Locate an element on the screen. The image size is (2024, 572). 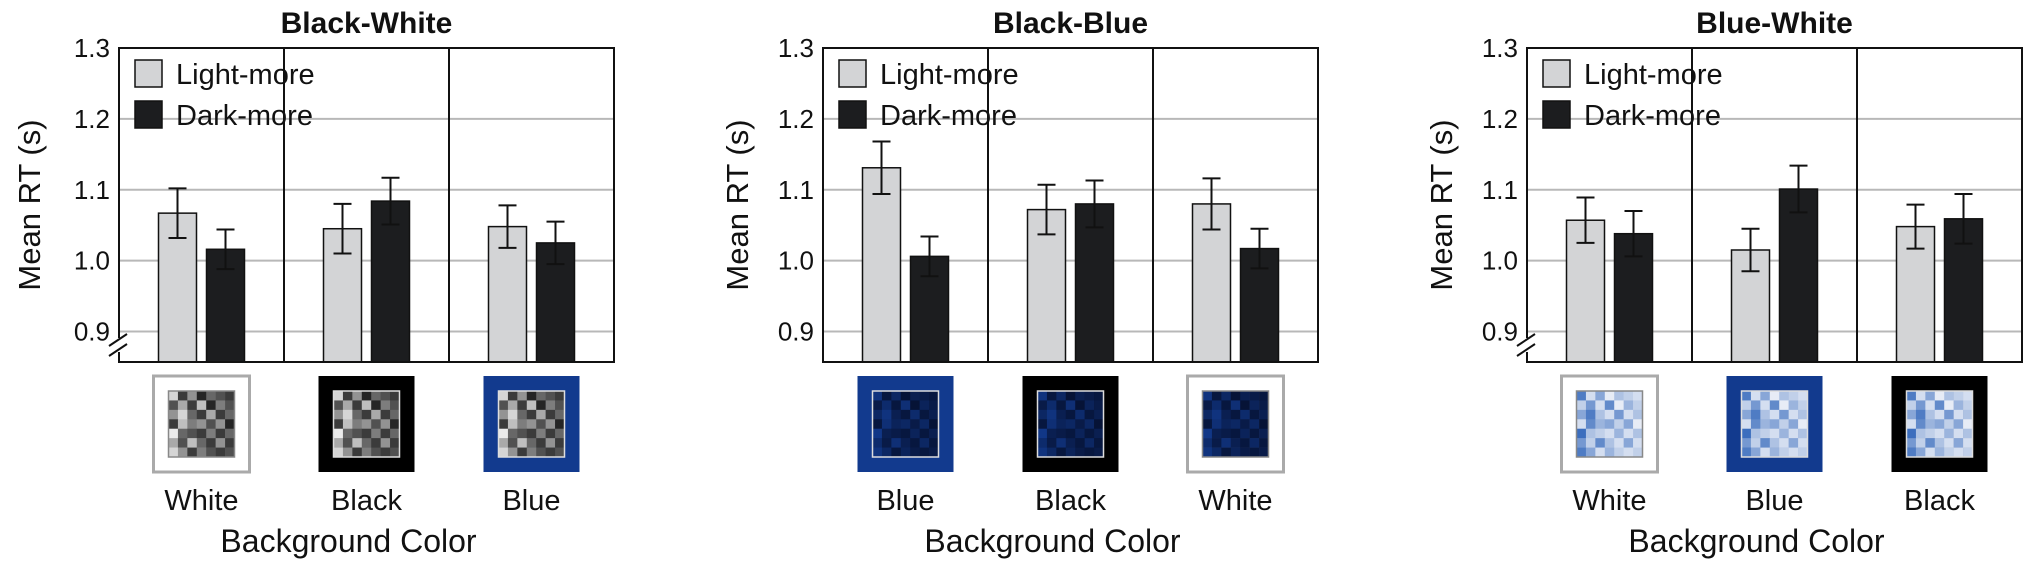
stimulus-swatch-white is located at coordinates (201, 424).